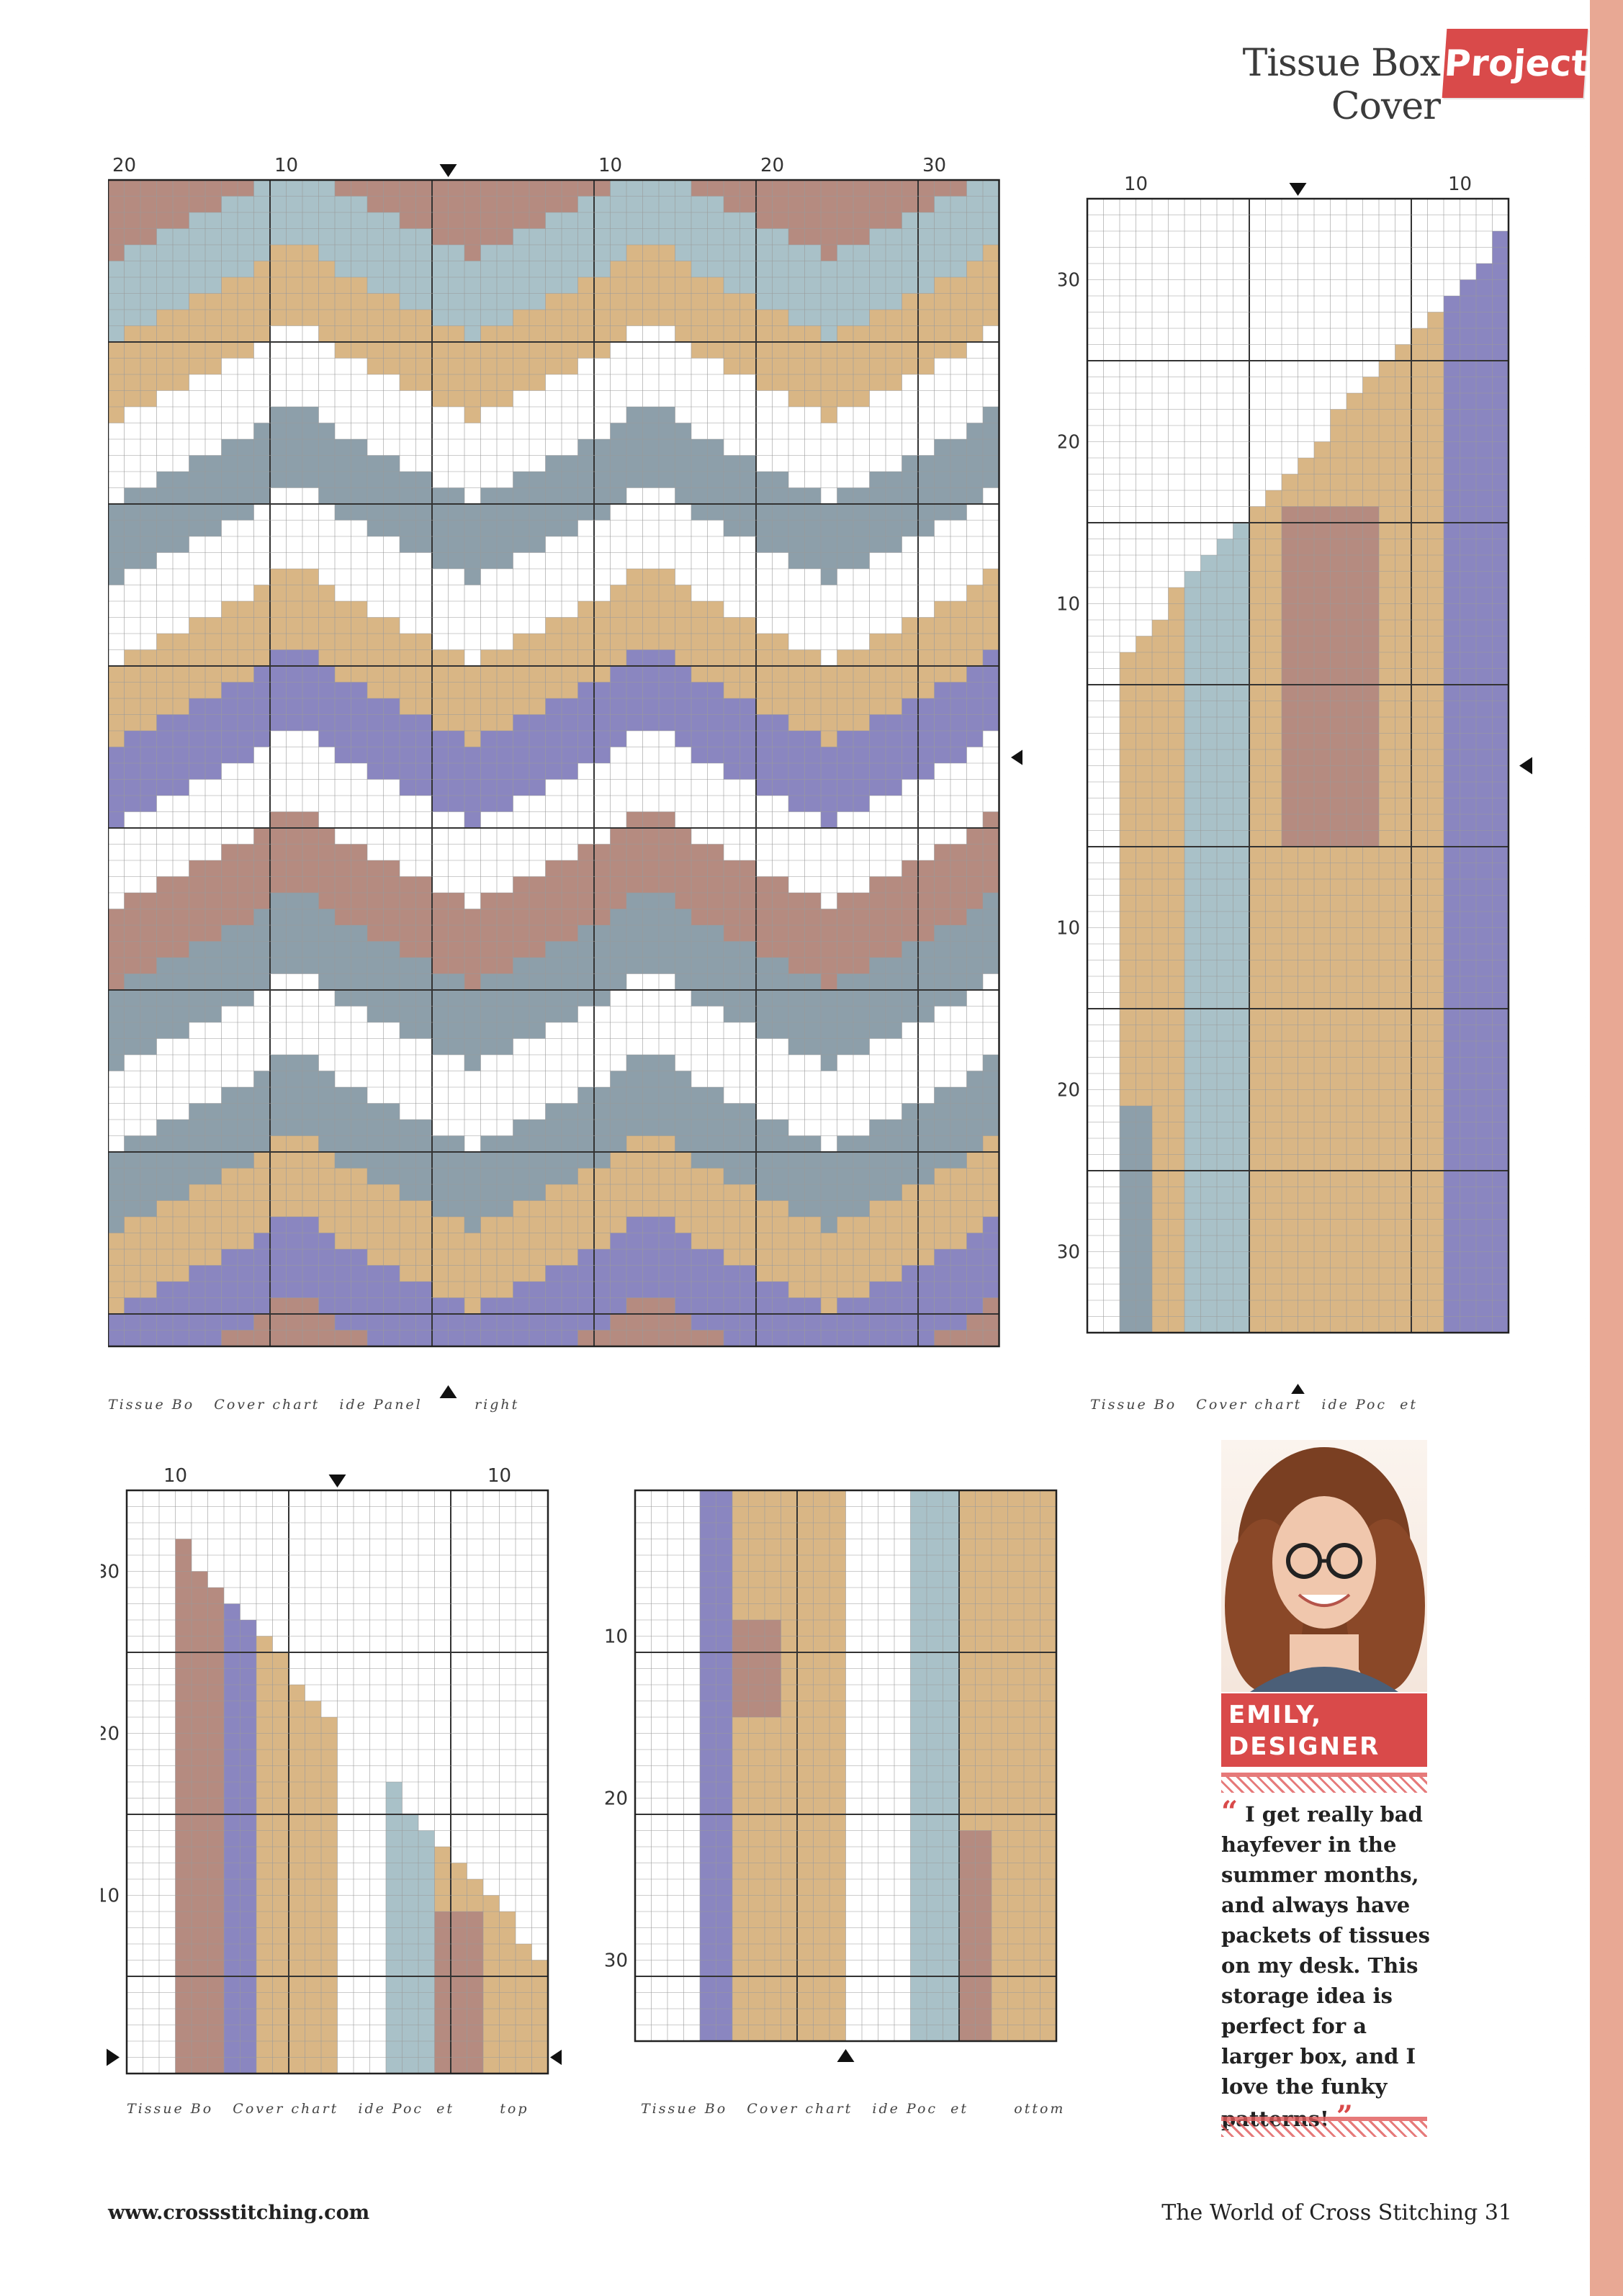 The height and width of the screenshot is (2296, 1623). I want to click on designer-name-bar: EMILY, DESIGNER, so click(1324, 1730).